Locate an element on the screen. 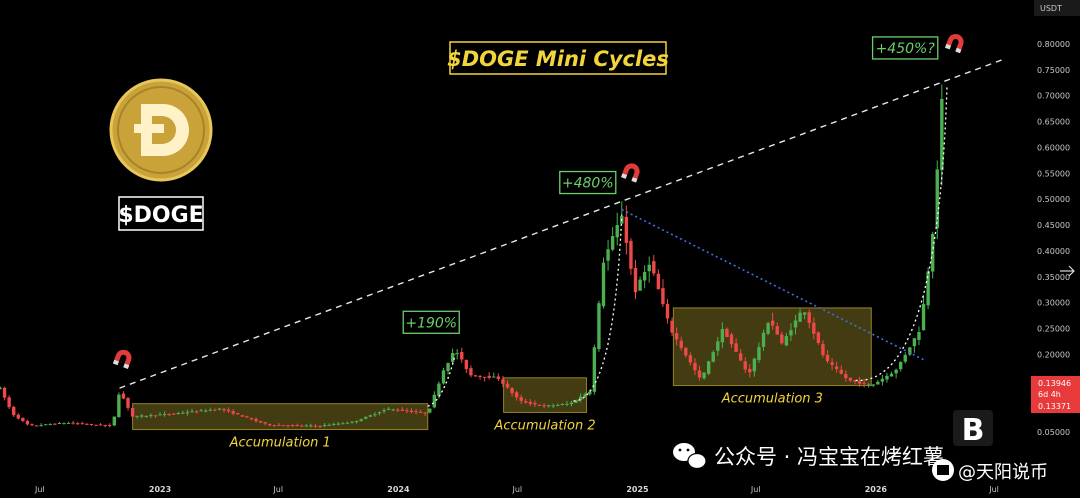 The height and width of the screenshot is (498, 1080). time-axis: Jul 2023 Jul 2024 Jul 2025 Jul 2026 Jul is located at coordinates (516, 489).